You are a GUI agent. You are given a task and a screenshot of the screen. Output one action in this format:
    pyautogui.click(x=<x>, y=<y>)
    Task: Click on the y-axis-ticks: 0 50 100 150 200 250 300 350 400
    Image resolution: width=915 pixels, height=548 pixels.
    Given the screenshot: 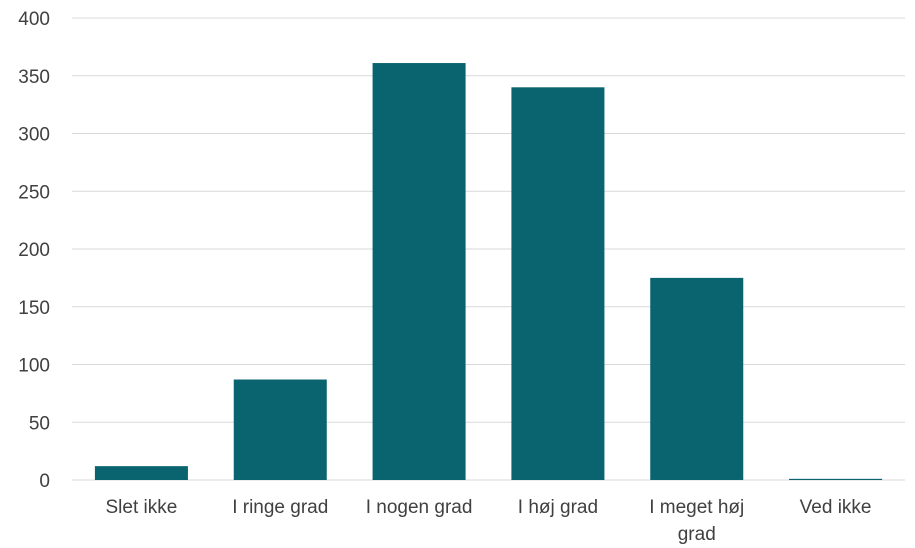 What is the action you would take?
    pyautogui.click(x=34, y=250)
    